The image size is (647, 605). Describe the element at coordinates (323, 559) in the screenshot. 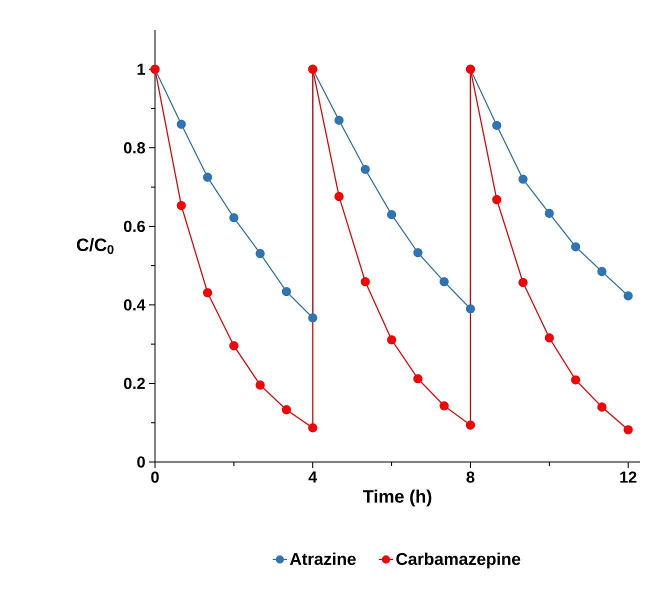

I see `legend-label: Atrazine` at that location.